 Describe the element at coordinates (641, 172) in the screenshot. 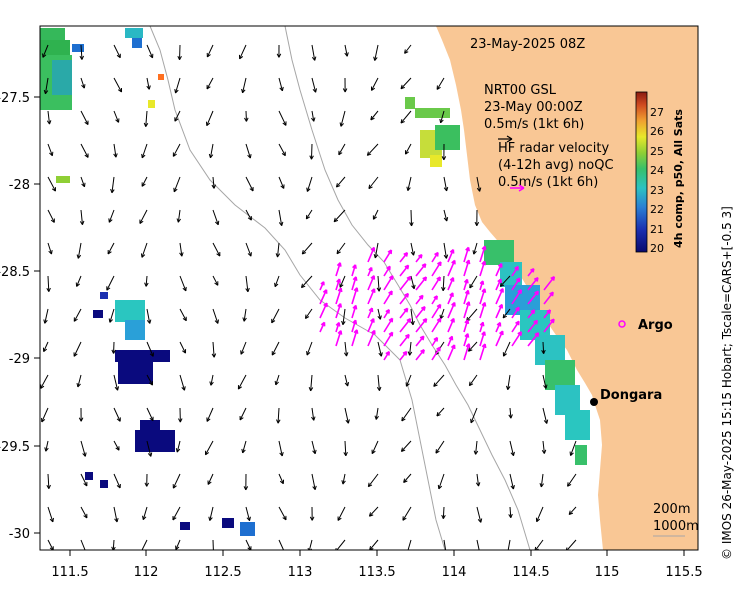

I see `colorbar` at that location.